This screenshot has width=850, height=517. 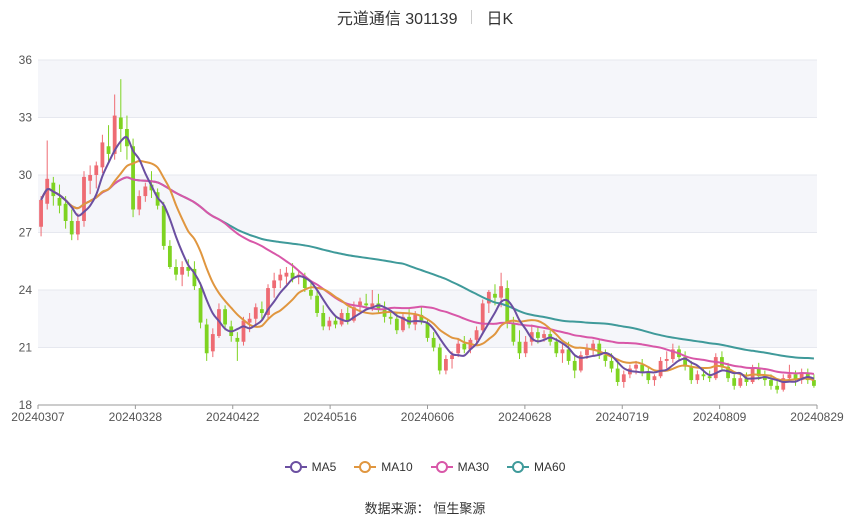 I want to click on legend-item-ma5: MA5, so click(x=310, y=467).